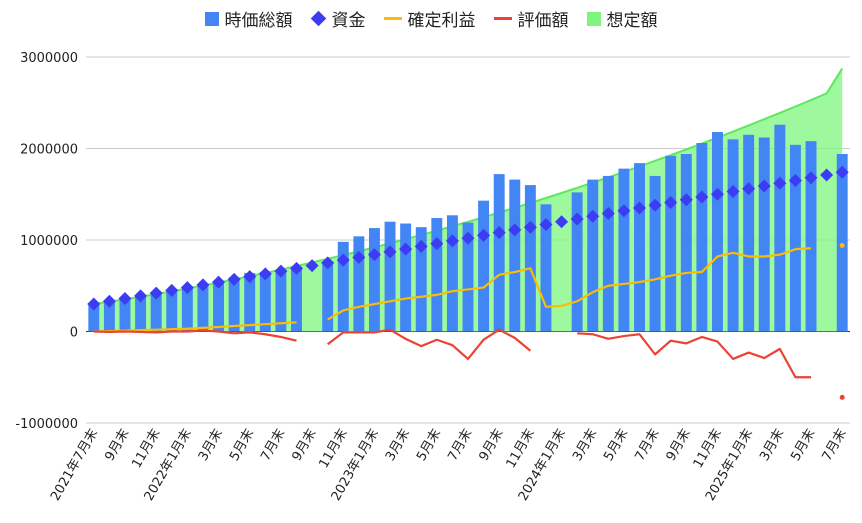  Describe the element at coordinates (585, 445) in the screenshot. I see `x-tick-label-16: 3月末` at that location.